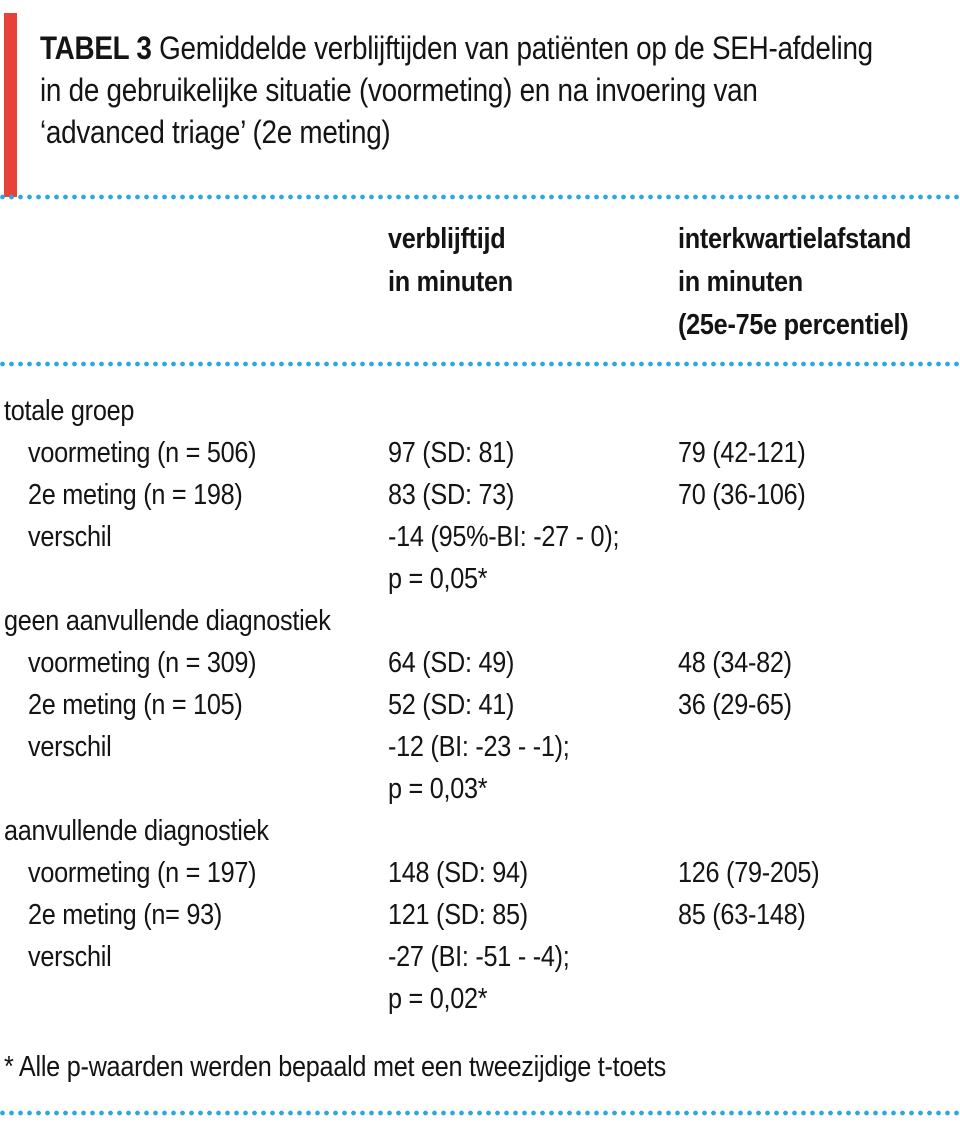 The height and width of the screenshot is (1138, 960). What do you see at coordinates (438, 579) in the screenshot?
I see `verblijftijd-value: p = 0,05*` at bounding box center [438, 579].